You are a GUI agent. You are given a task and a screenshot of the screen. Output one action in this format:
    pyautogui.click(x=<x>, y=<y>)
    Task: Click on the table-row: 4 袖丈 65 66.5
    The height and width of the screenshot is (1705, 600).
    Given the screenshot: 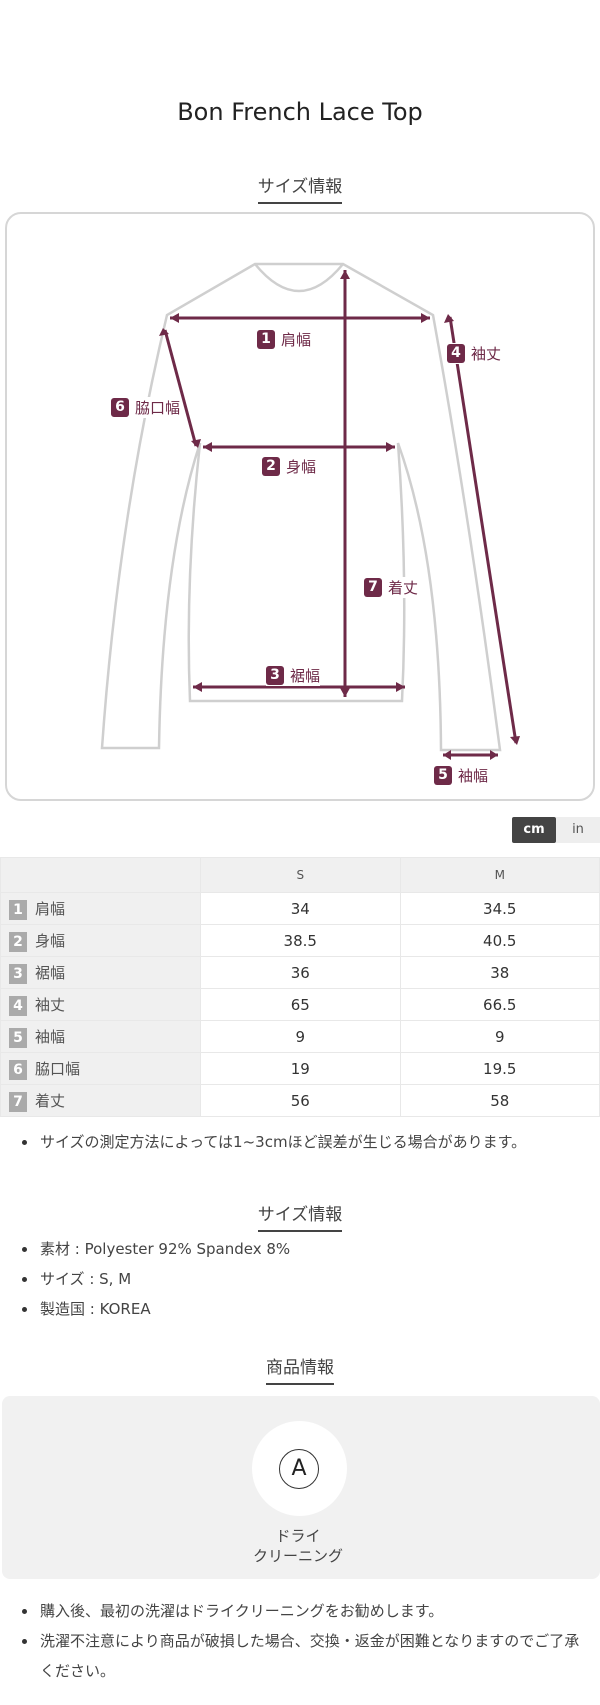 What is the action you would take?
    pyautogui.click(x=300, y=1004)
    